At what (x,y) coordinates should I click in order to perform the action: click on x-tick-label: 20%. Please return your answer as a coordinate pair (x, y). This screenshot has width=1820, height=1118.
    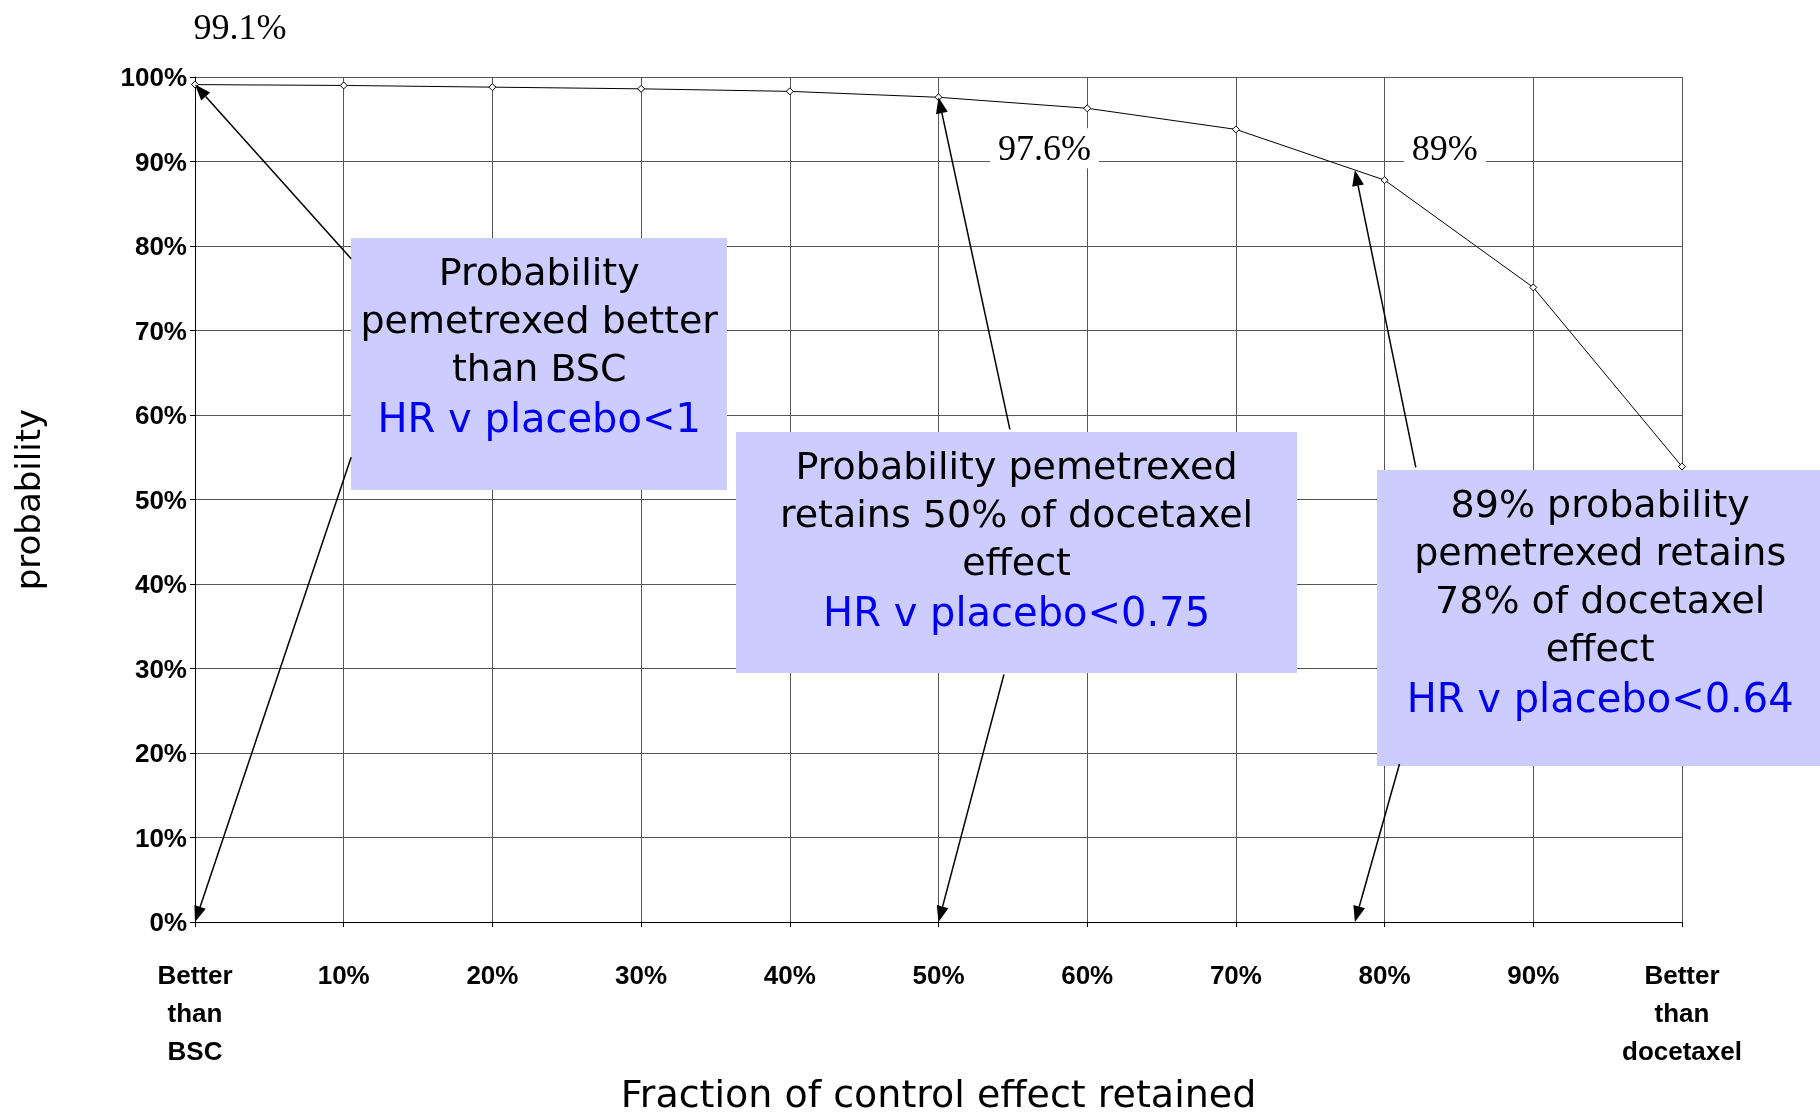
    Looking at the image, I should click on (492, 975).